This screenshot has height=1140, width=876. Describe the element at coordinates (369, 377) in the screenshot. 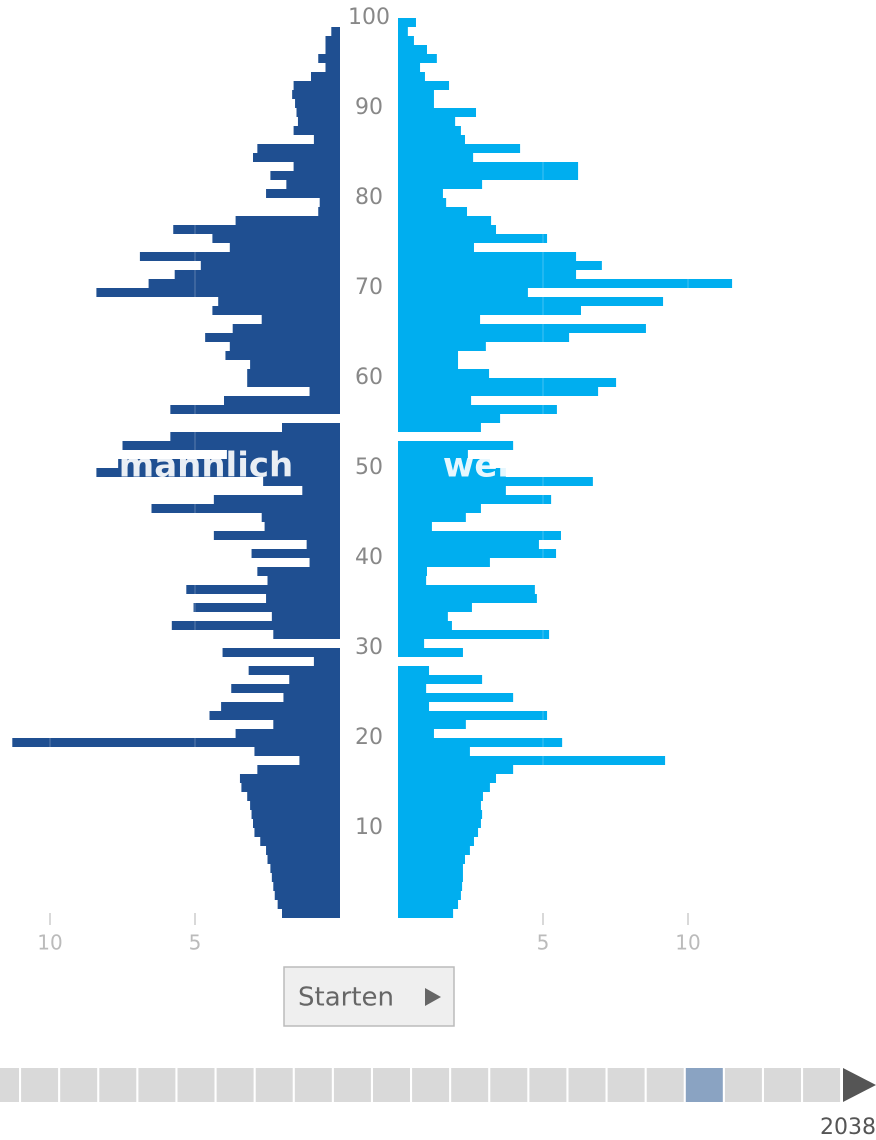

I see `y-tick-label: 60` at that location.